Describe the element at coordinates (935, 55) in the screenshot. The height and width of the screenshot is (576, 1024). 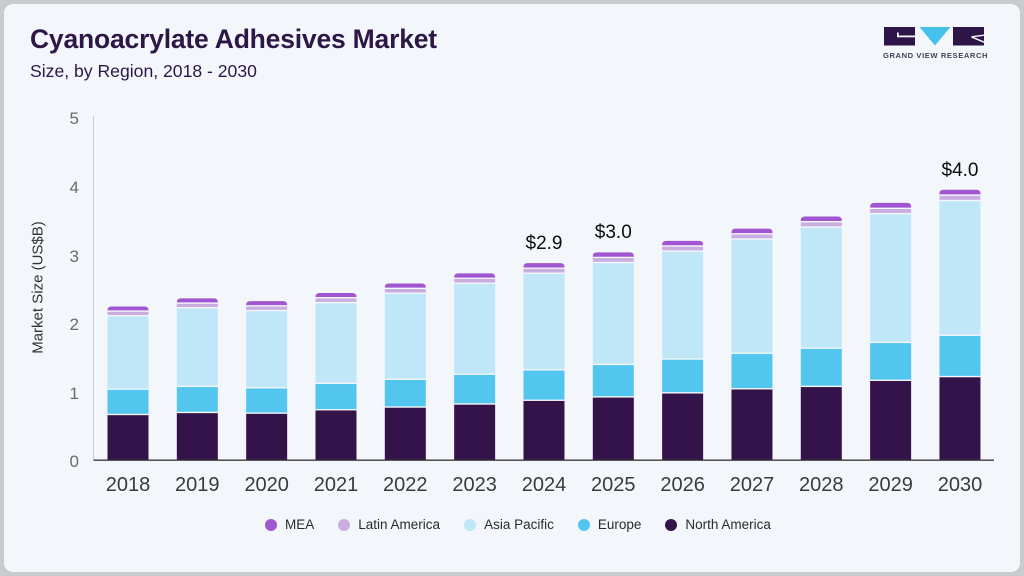
I see `svg-text: GRAND VIEW RESEARCH` at that location.